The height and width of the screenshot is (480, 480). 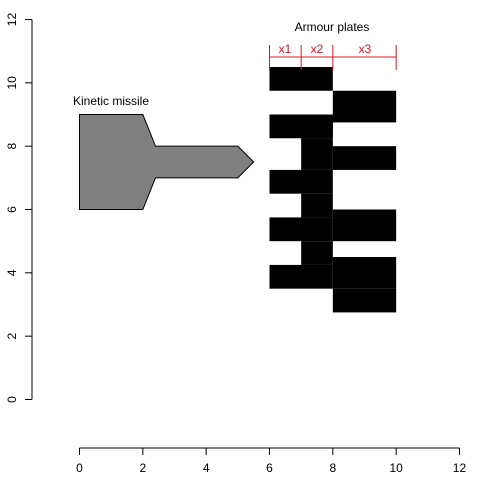 What do you see at coordinates (12, 272) in the screenshot?
I see `y-tick-label: 4` at bounding box center [12, 272].